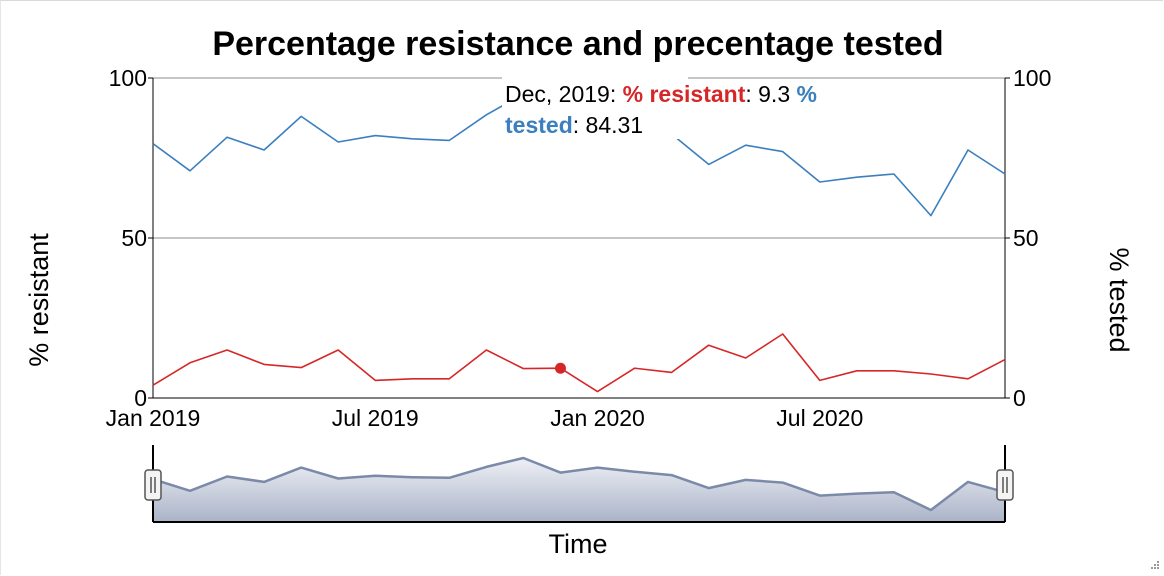 Image resolution: width=1164 pixels, height=576 pixels. Describe the element at coordinates (684, 94) in the screenshot. I see `tooltip-resistant-label: % resistant` at that location.